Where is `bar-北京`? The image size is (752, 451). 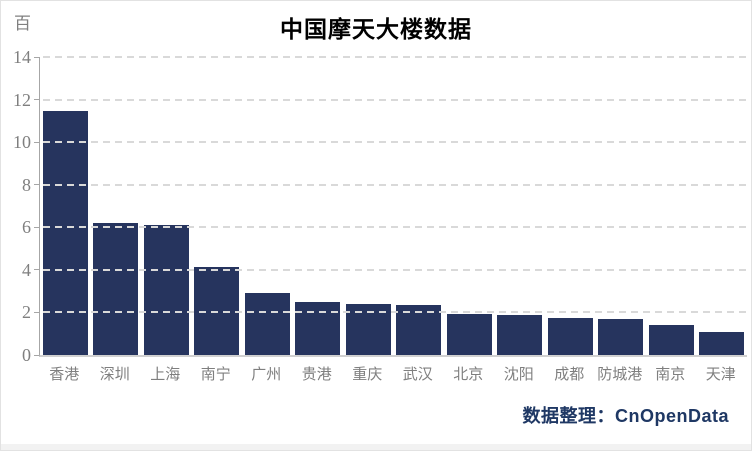
bar-北京 is located at coordinates (469, 334).